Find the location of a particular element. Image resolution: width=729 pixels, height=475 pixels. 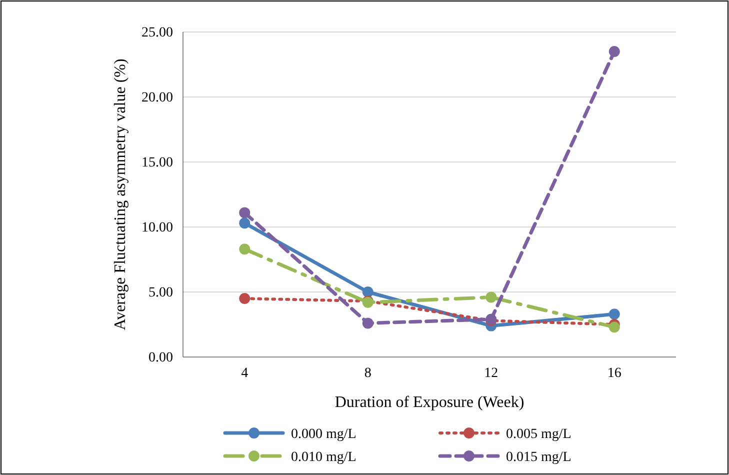

x-axis-title: Duration of Exposure (Week) is located at coordinates (429, 402).